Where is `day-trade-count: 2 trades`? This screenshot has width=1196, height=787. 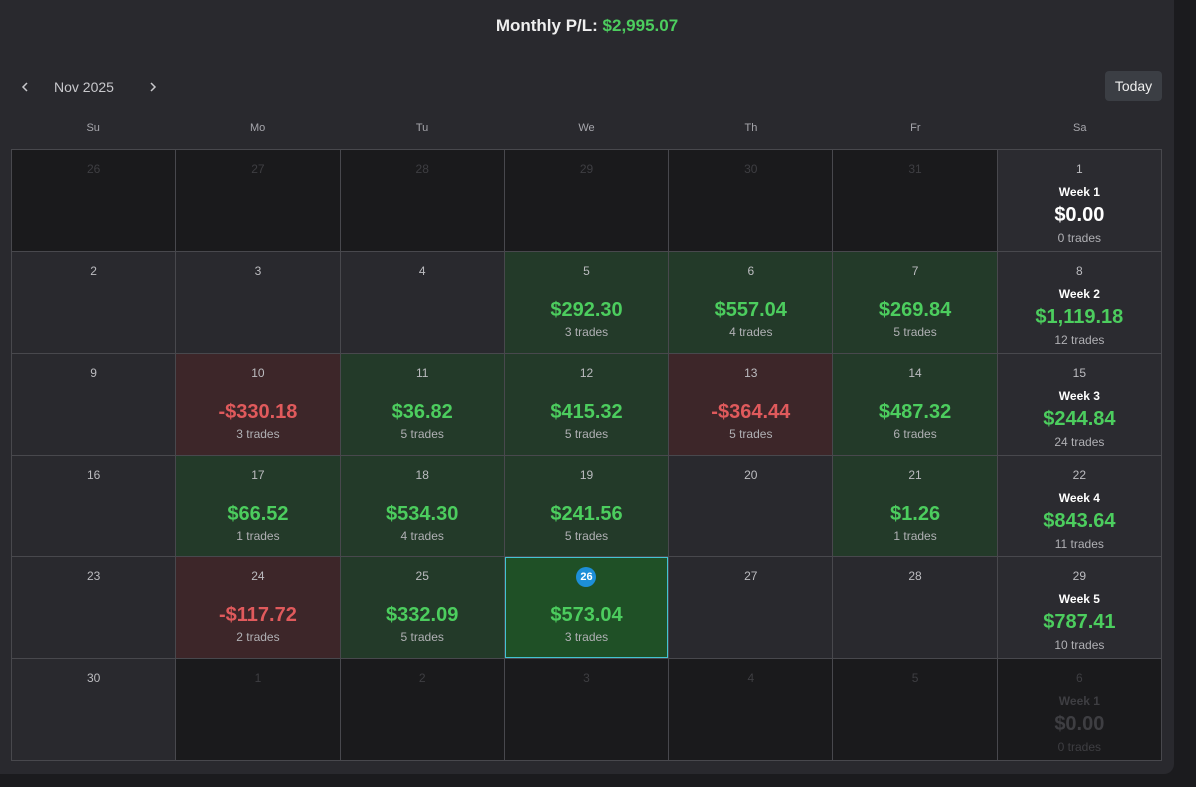
day-trade-count: 2 trades is located at coordinates (258, 637).